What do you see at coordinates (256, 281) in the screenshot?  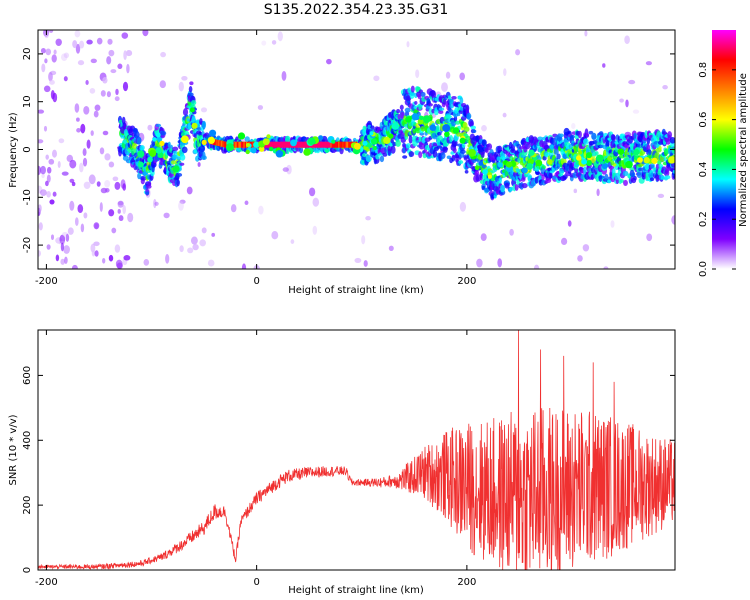 I see `x-tick-label: 0` at bounding box center [256, 281].